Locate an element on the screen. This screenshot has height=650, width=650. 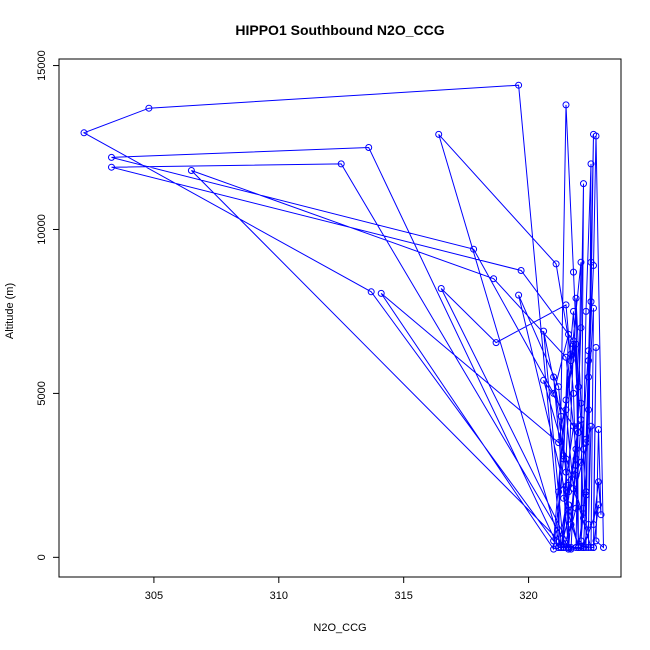
x-tick-label: 310 is located at coordinates (279, 596).